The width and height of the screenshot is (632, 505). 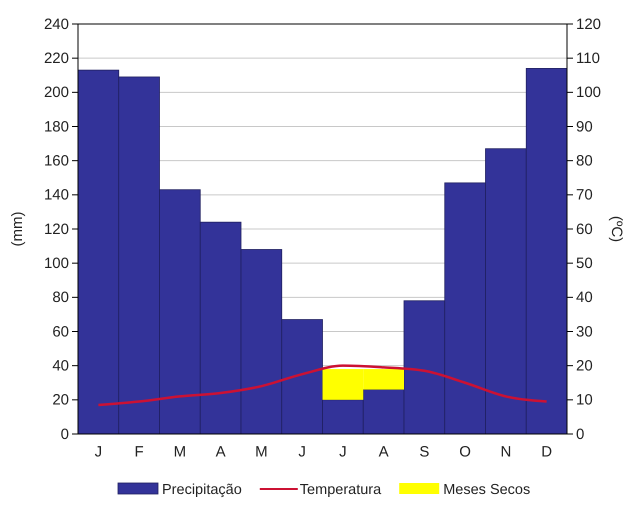 I want to click on y2-tick-label: 30, so click(x=584, y=331).